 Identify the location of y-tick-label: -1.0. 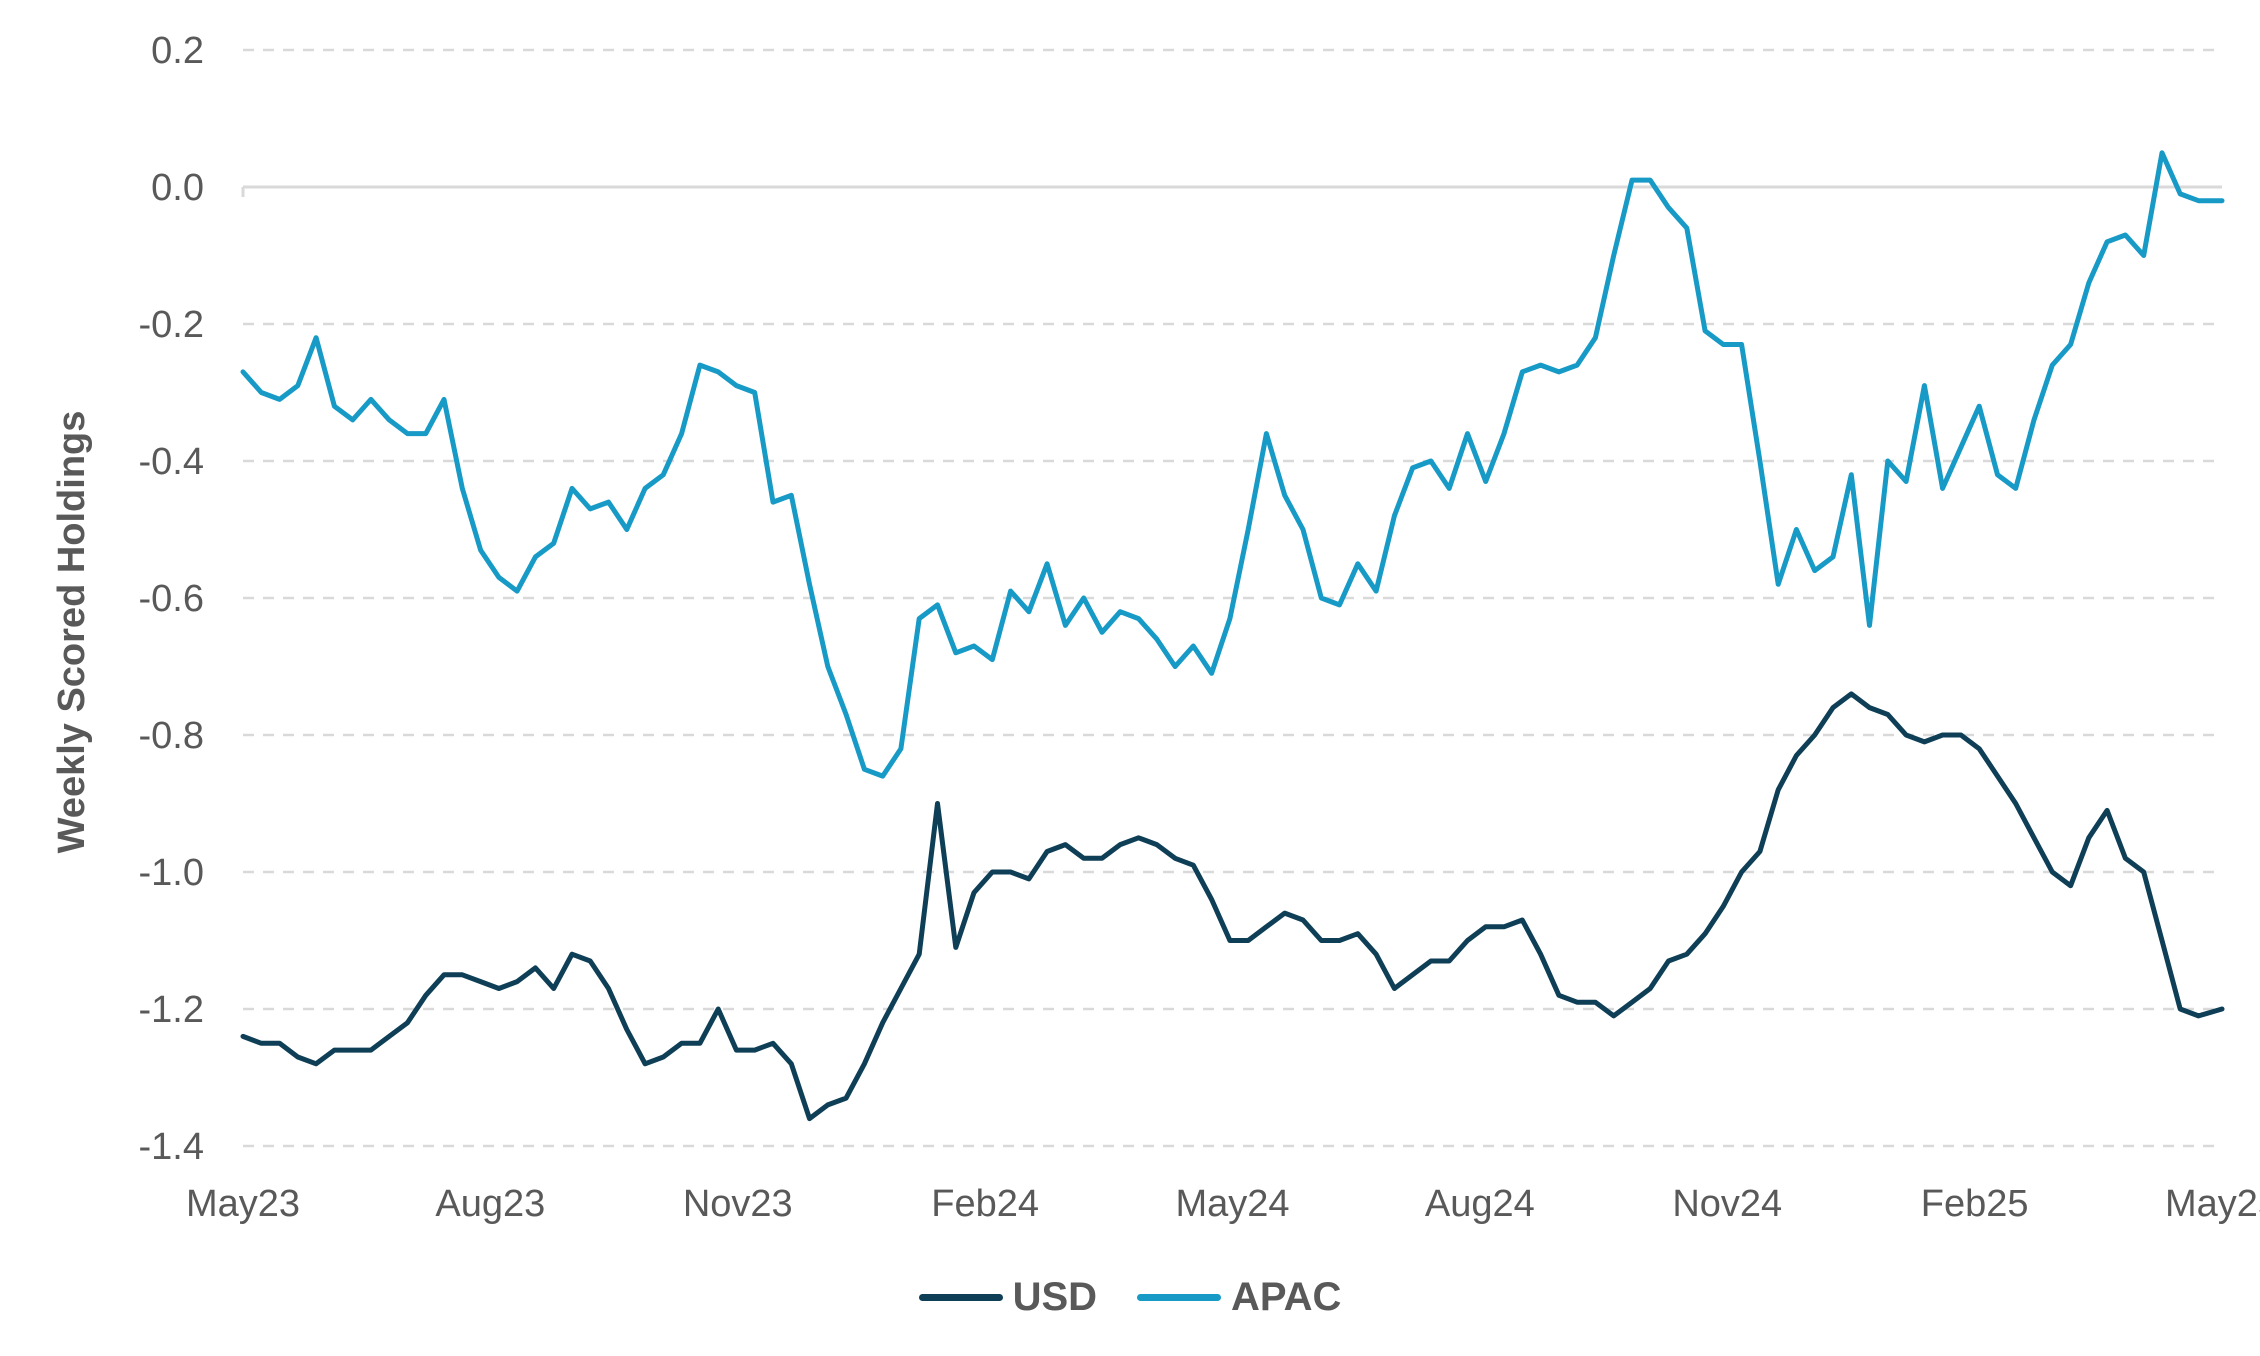
(171, 873).